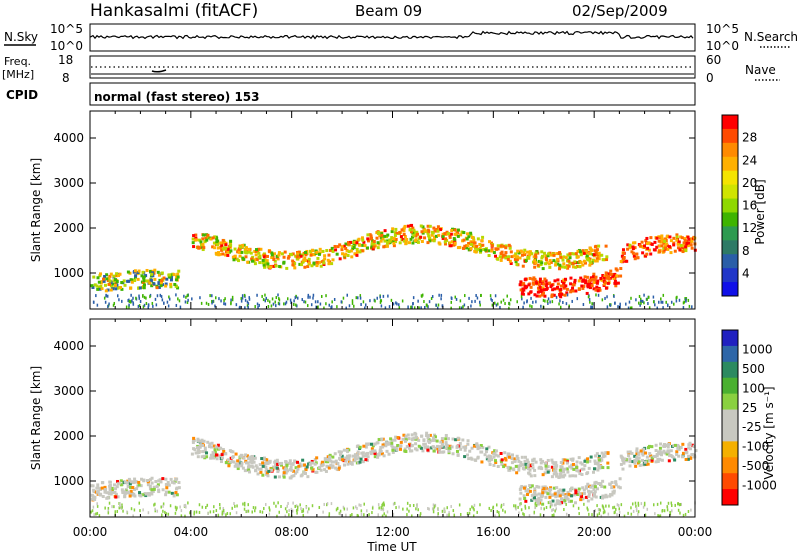  Describe the element at coordinates (394, 474) in the screenshot. I see `velocity-heatmap` at that location.